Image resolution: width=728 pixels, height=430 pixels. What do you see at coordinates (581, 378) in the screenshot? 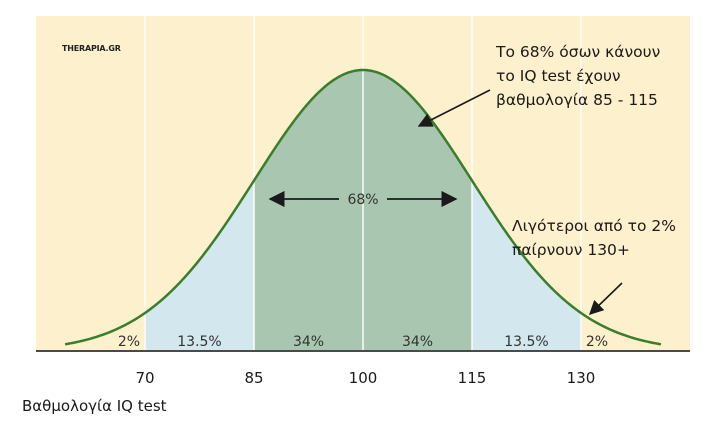
I see `x-tick-label-130: 130` at bounding box center [581, 378].